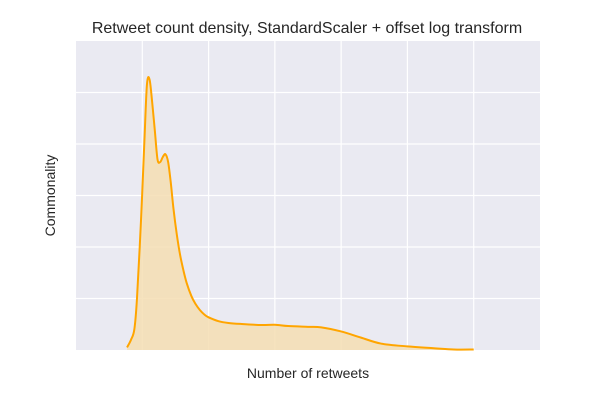 This screenshot has width=600, height=400. Describe the element at coordinates (308, 373) in the screenshot. I see `x-axis-label: Number of retweets` at that location.